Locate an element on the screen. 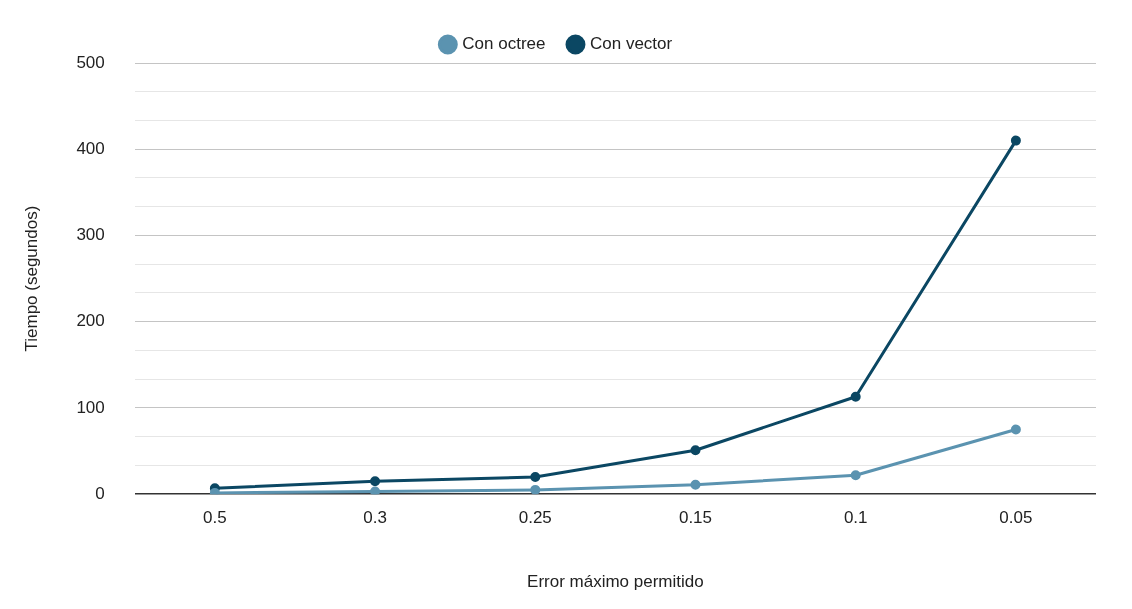 The height and width of the screenshot is (609, 1132). y-tick-label: 500 is located at coordinates (90, 62).